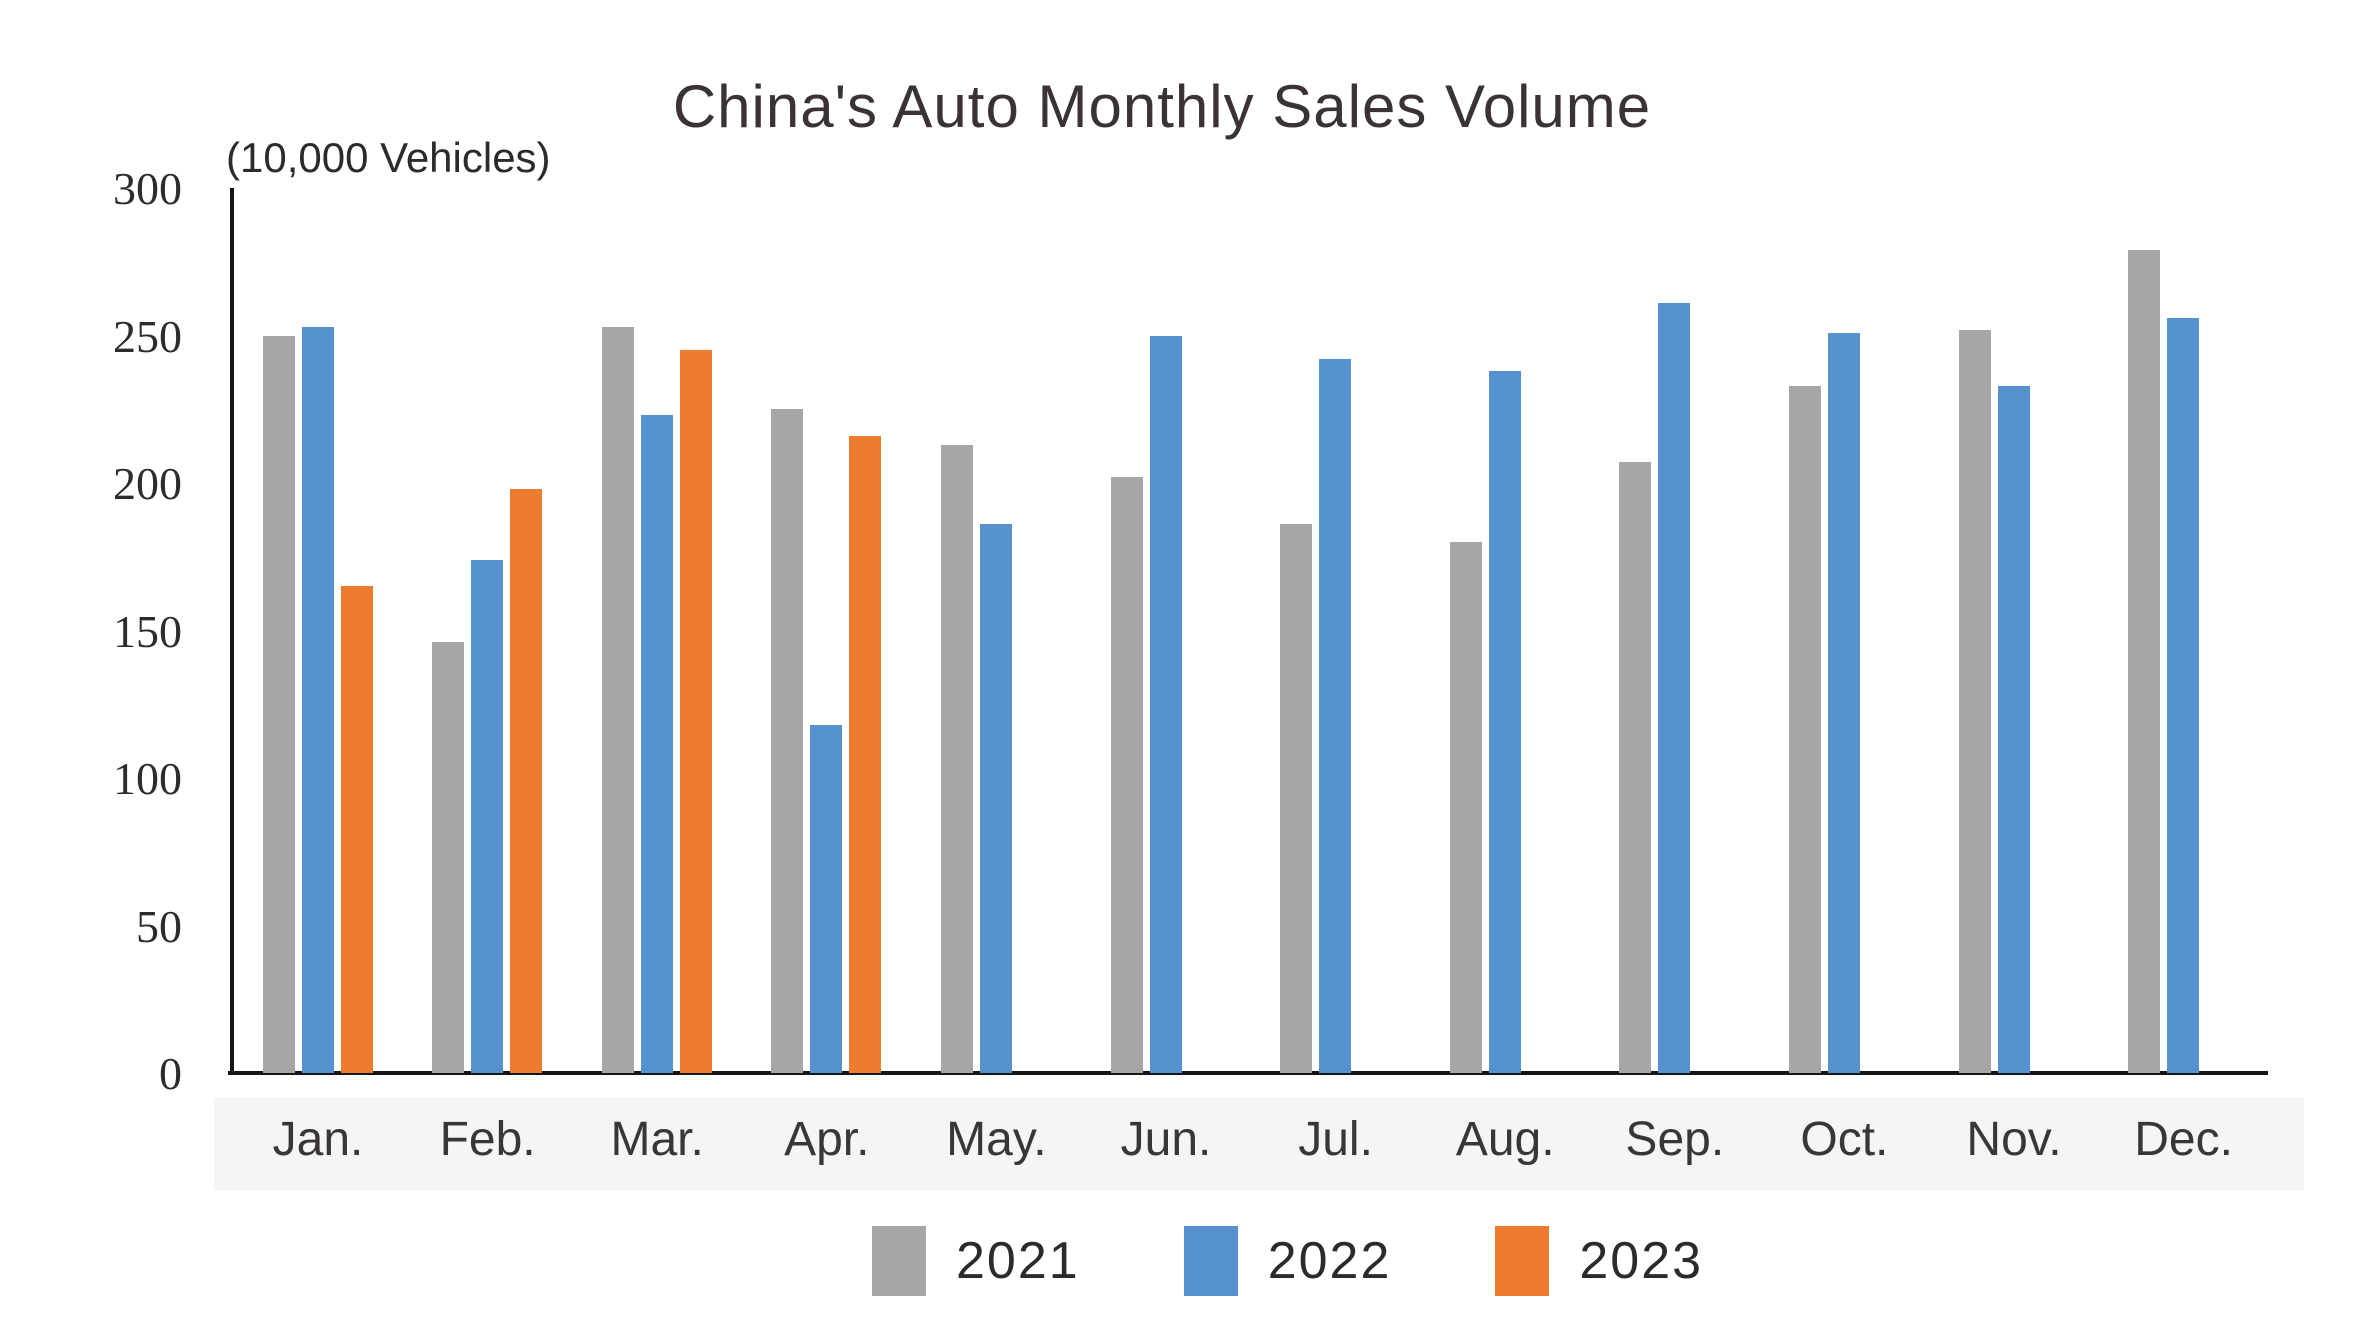 The height and width of the screenshot is (1325, 2375). What do you see at coordinates (695, 711) in the screenshot?
I see `bar-2023-mar` at bounding box center [695, 711].